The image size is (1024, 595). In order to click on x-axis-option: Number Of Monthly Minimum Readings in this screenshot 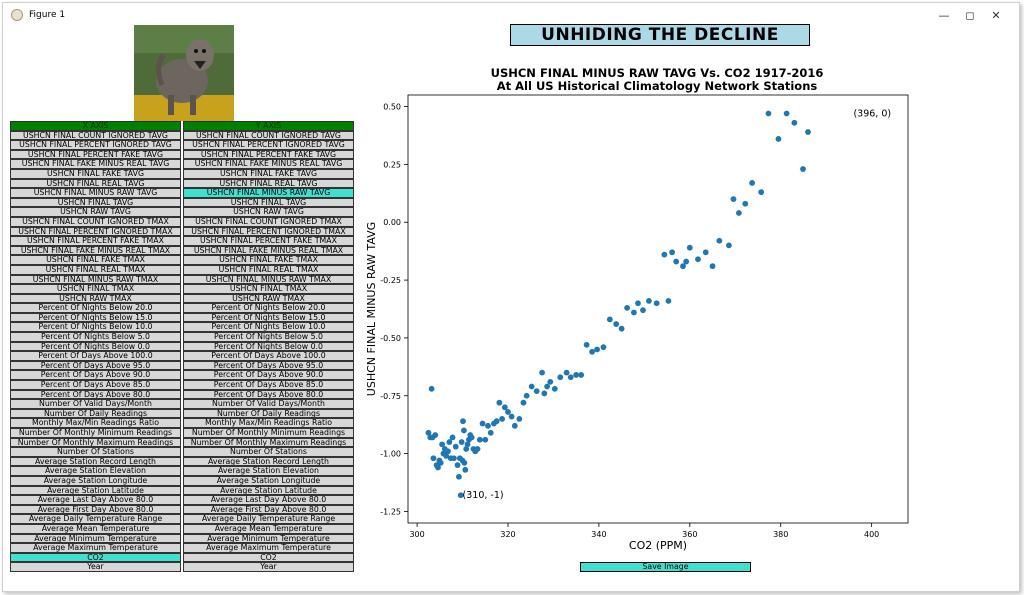, I will do `click(95, 433)`.